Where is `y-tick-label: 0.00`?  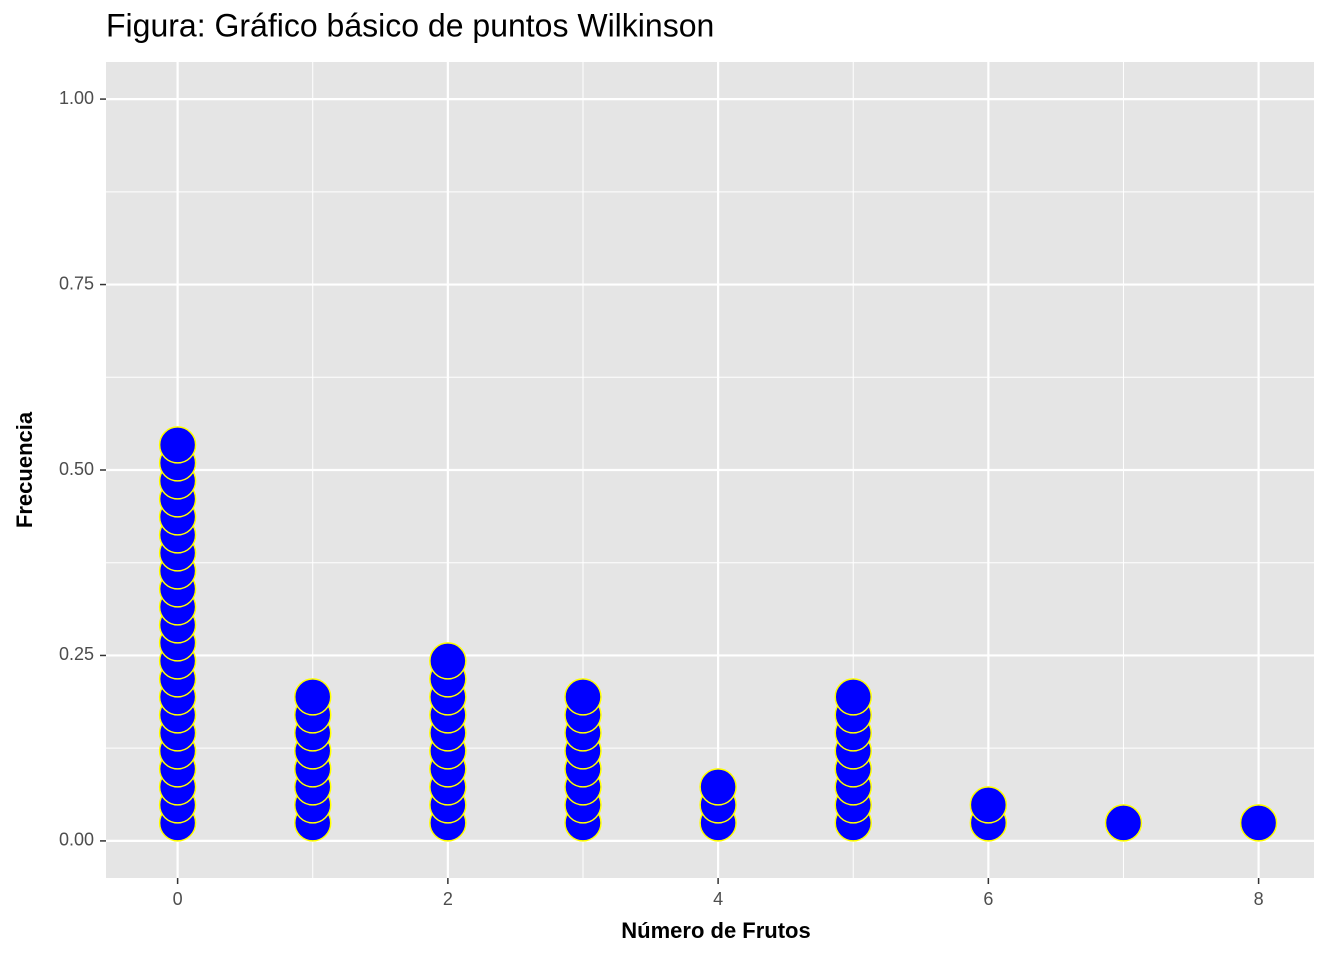
y-tick-label: 0.00 is located at coordinates (76, 840).